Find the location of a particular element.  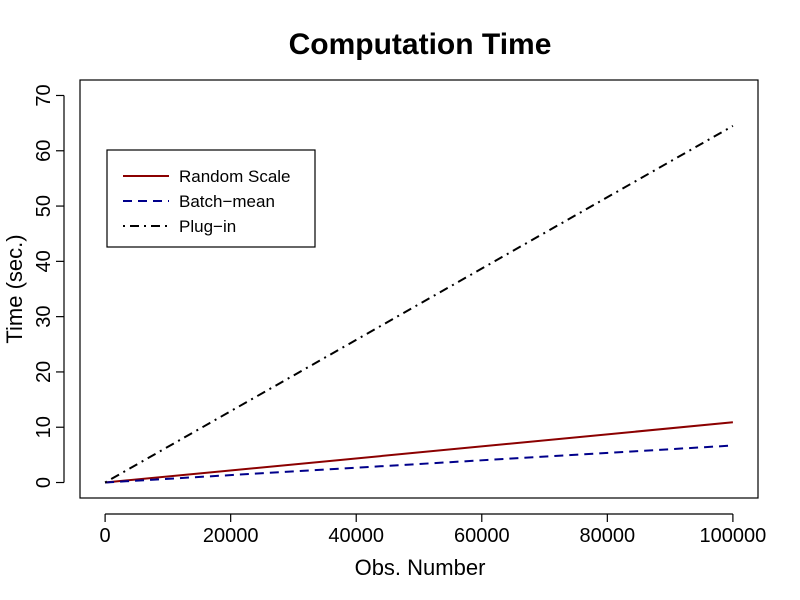

x-axis-label: Obs. Number is located at coordinates (420, 567).